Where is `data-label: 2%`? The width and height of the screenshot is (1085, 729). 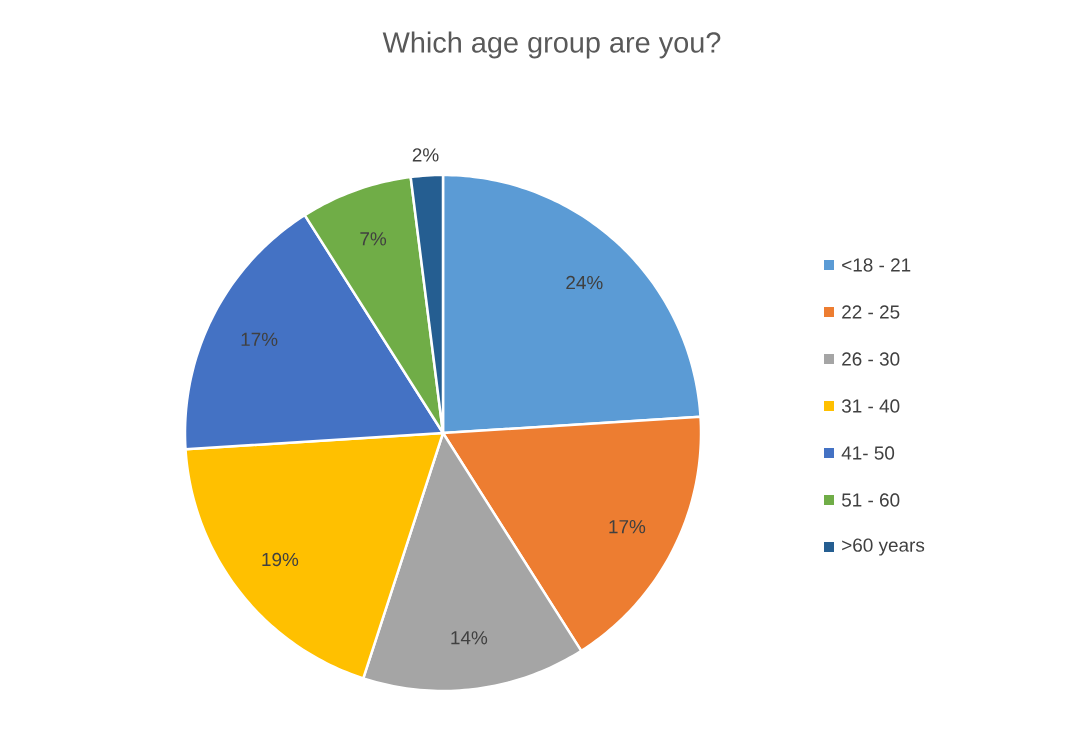 data-label: 2% is located at coordinates (425, 155).